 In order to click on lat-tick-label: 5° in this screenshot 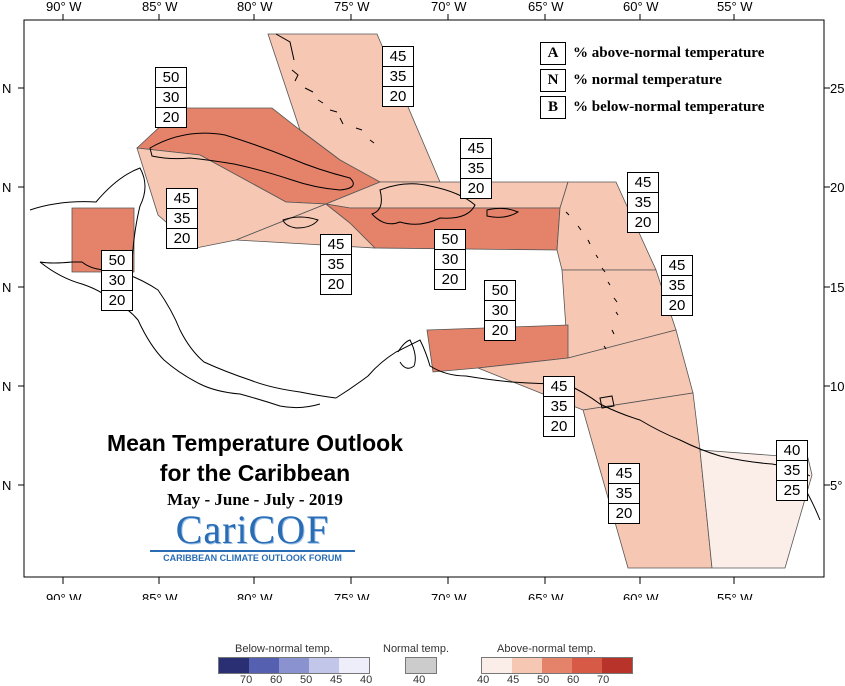, I will do `click(836, 485)`.